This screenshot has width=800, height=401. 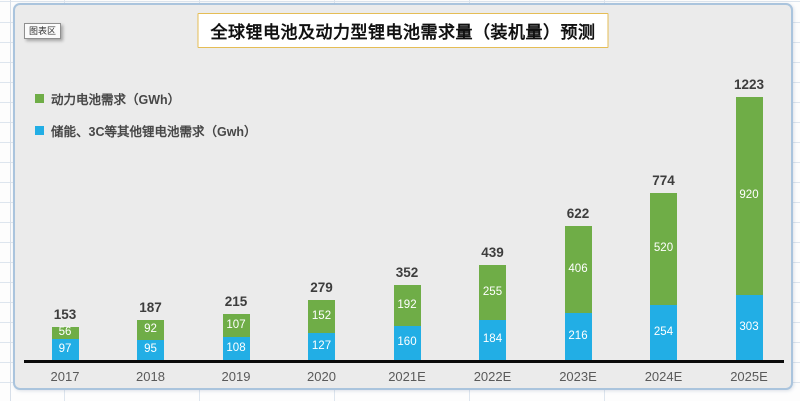 I want to click on total-label-2017: 153, so click(x=65, y=314).